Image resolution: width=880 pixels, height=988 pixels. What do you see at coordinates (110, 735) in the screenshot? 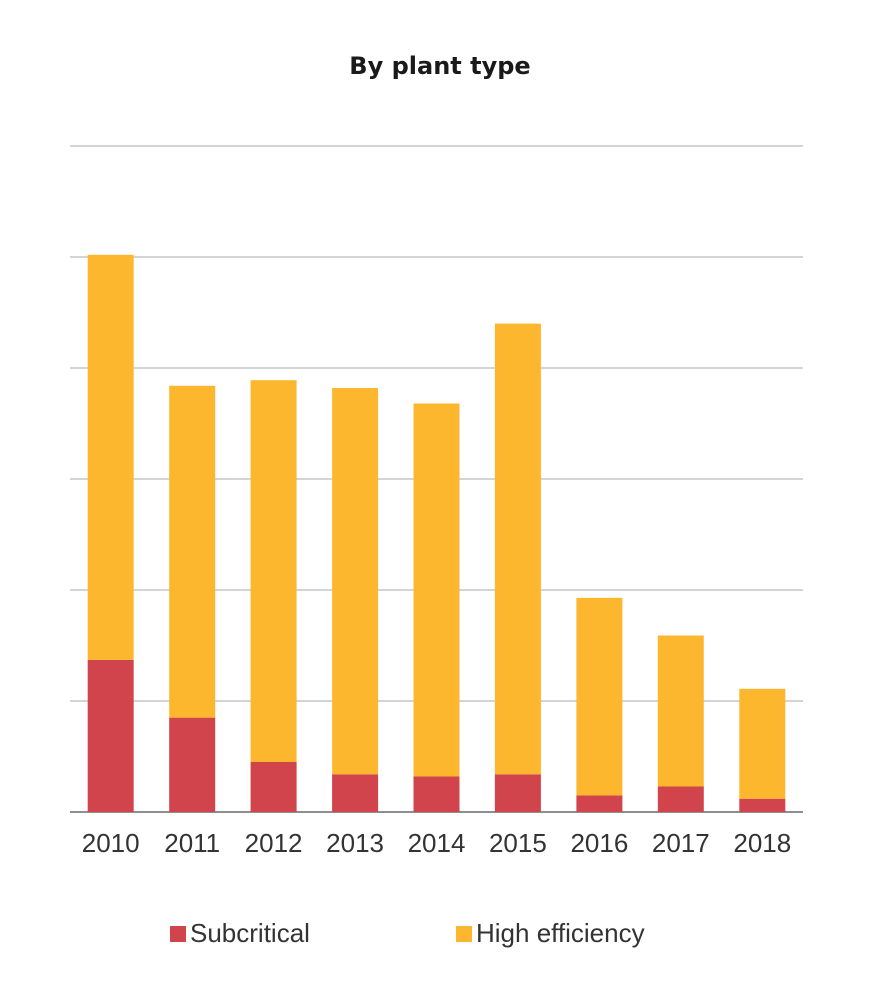
I see `bar-subcritical-2010` at bounding box center [110, 735].